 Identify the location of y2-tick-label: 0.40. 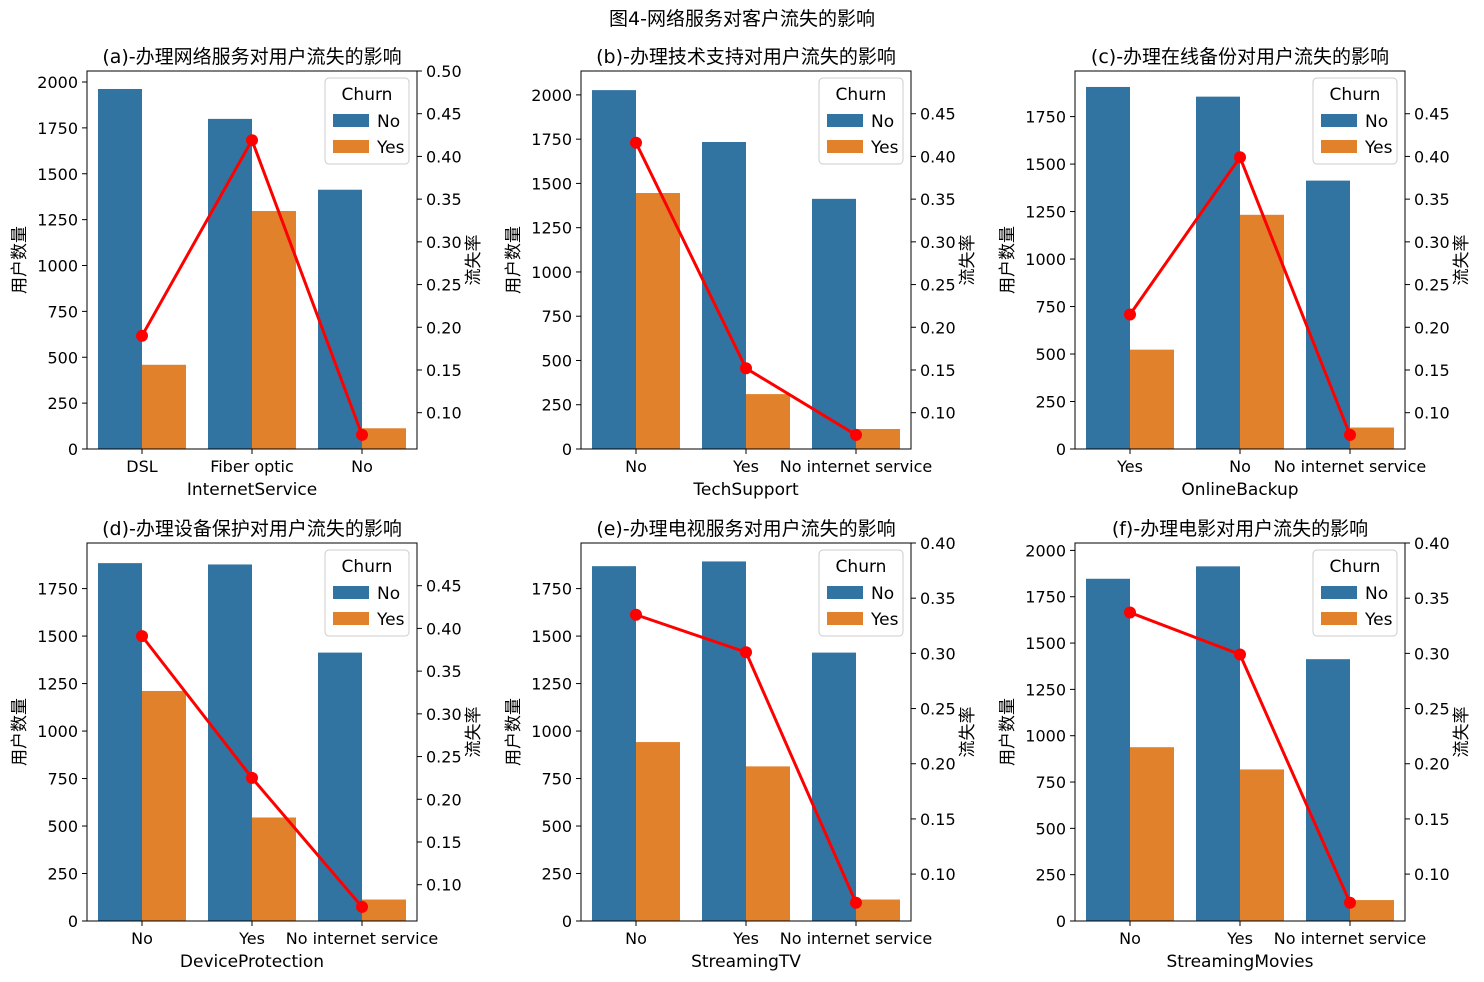
(444, 156).